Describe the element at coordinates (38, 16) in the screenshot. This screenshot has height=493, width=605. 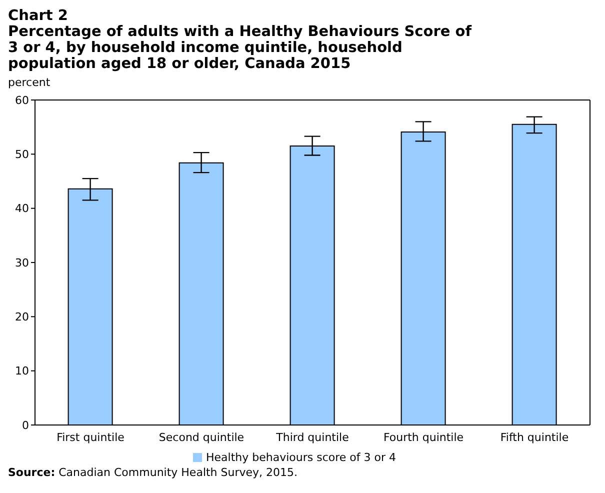
I see `chart-title: Chart 2` at that location.